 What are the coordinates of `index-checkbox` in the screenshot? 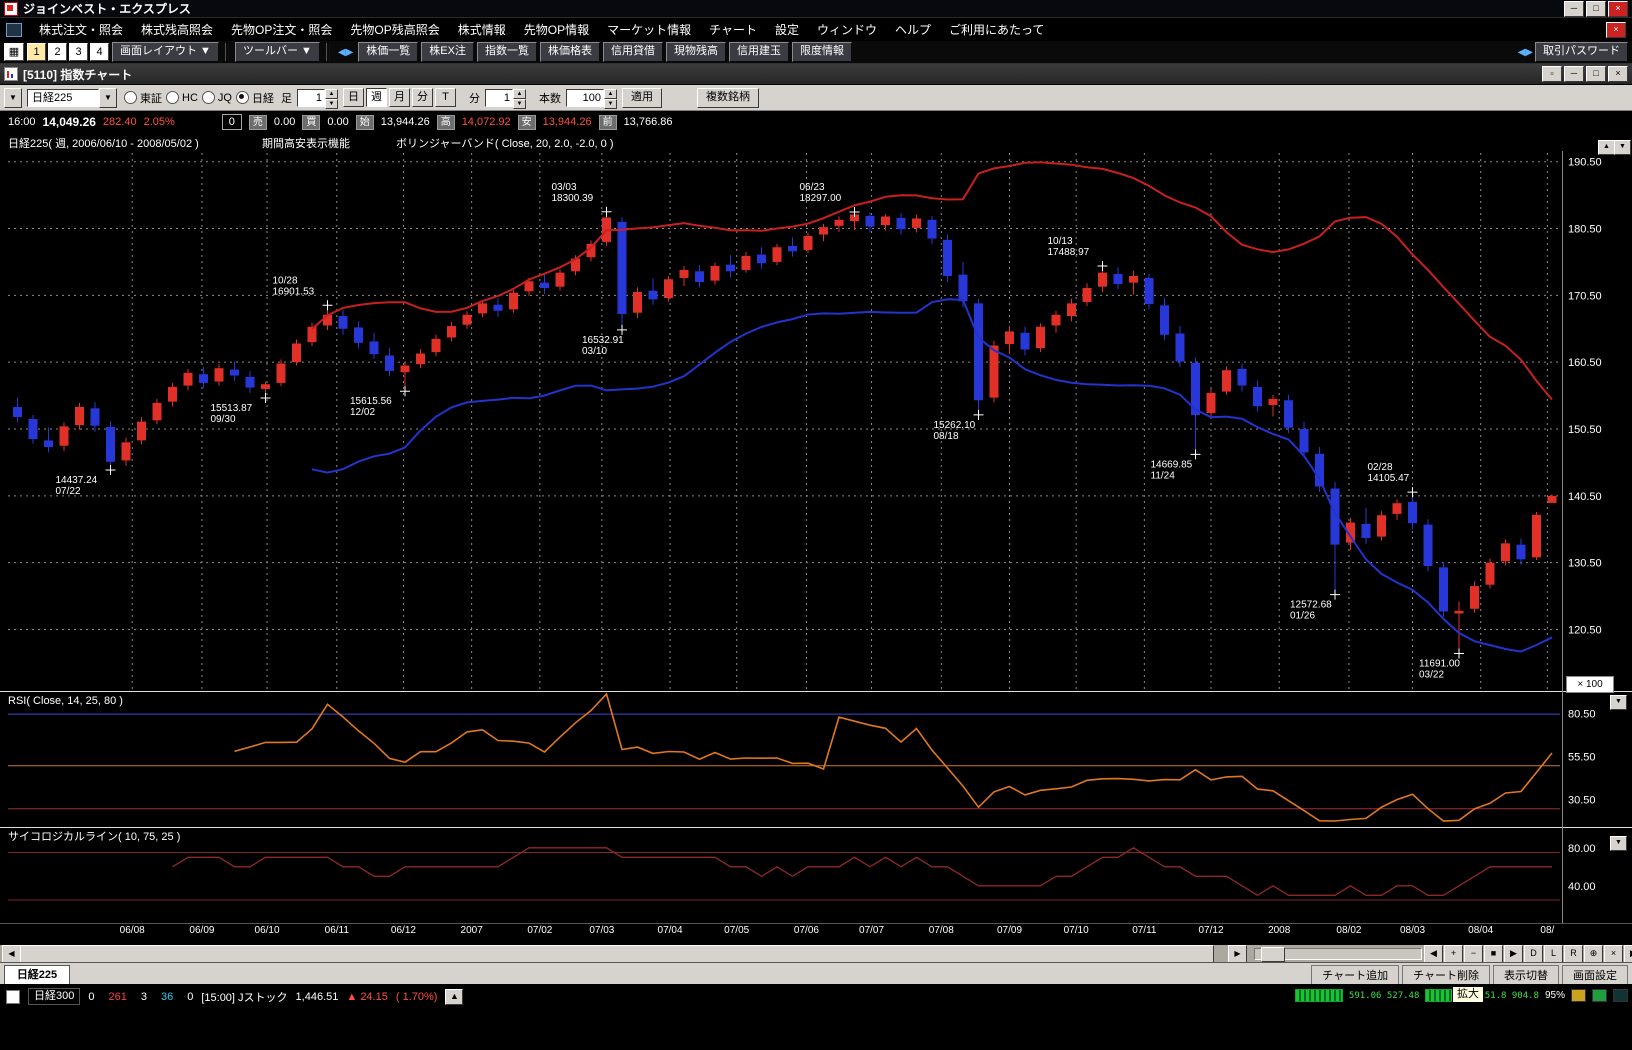 It's located at (13, 996).